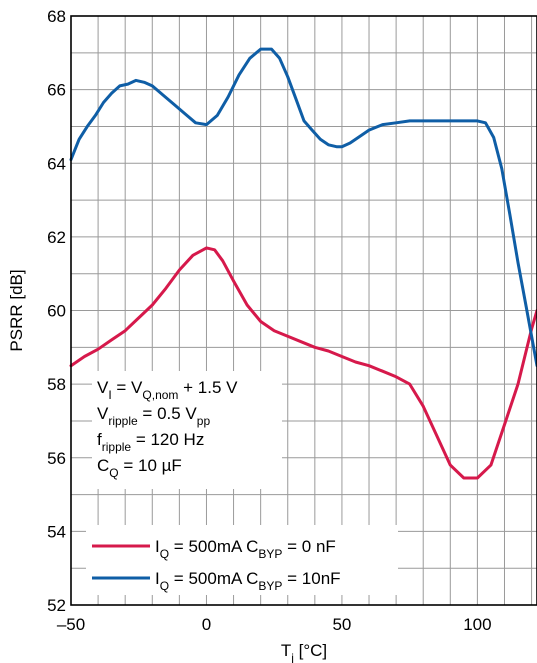  Describe the element at coordinates (56, 163) in the screenshot. I see `y-tick-label: 64` at that location.